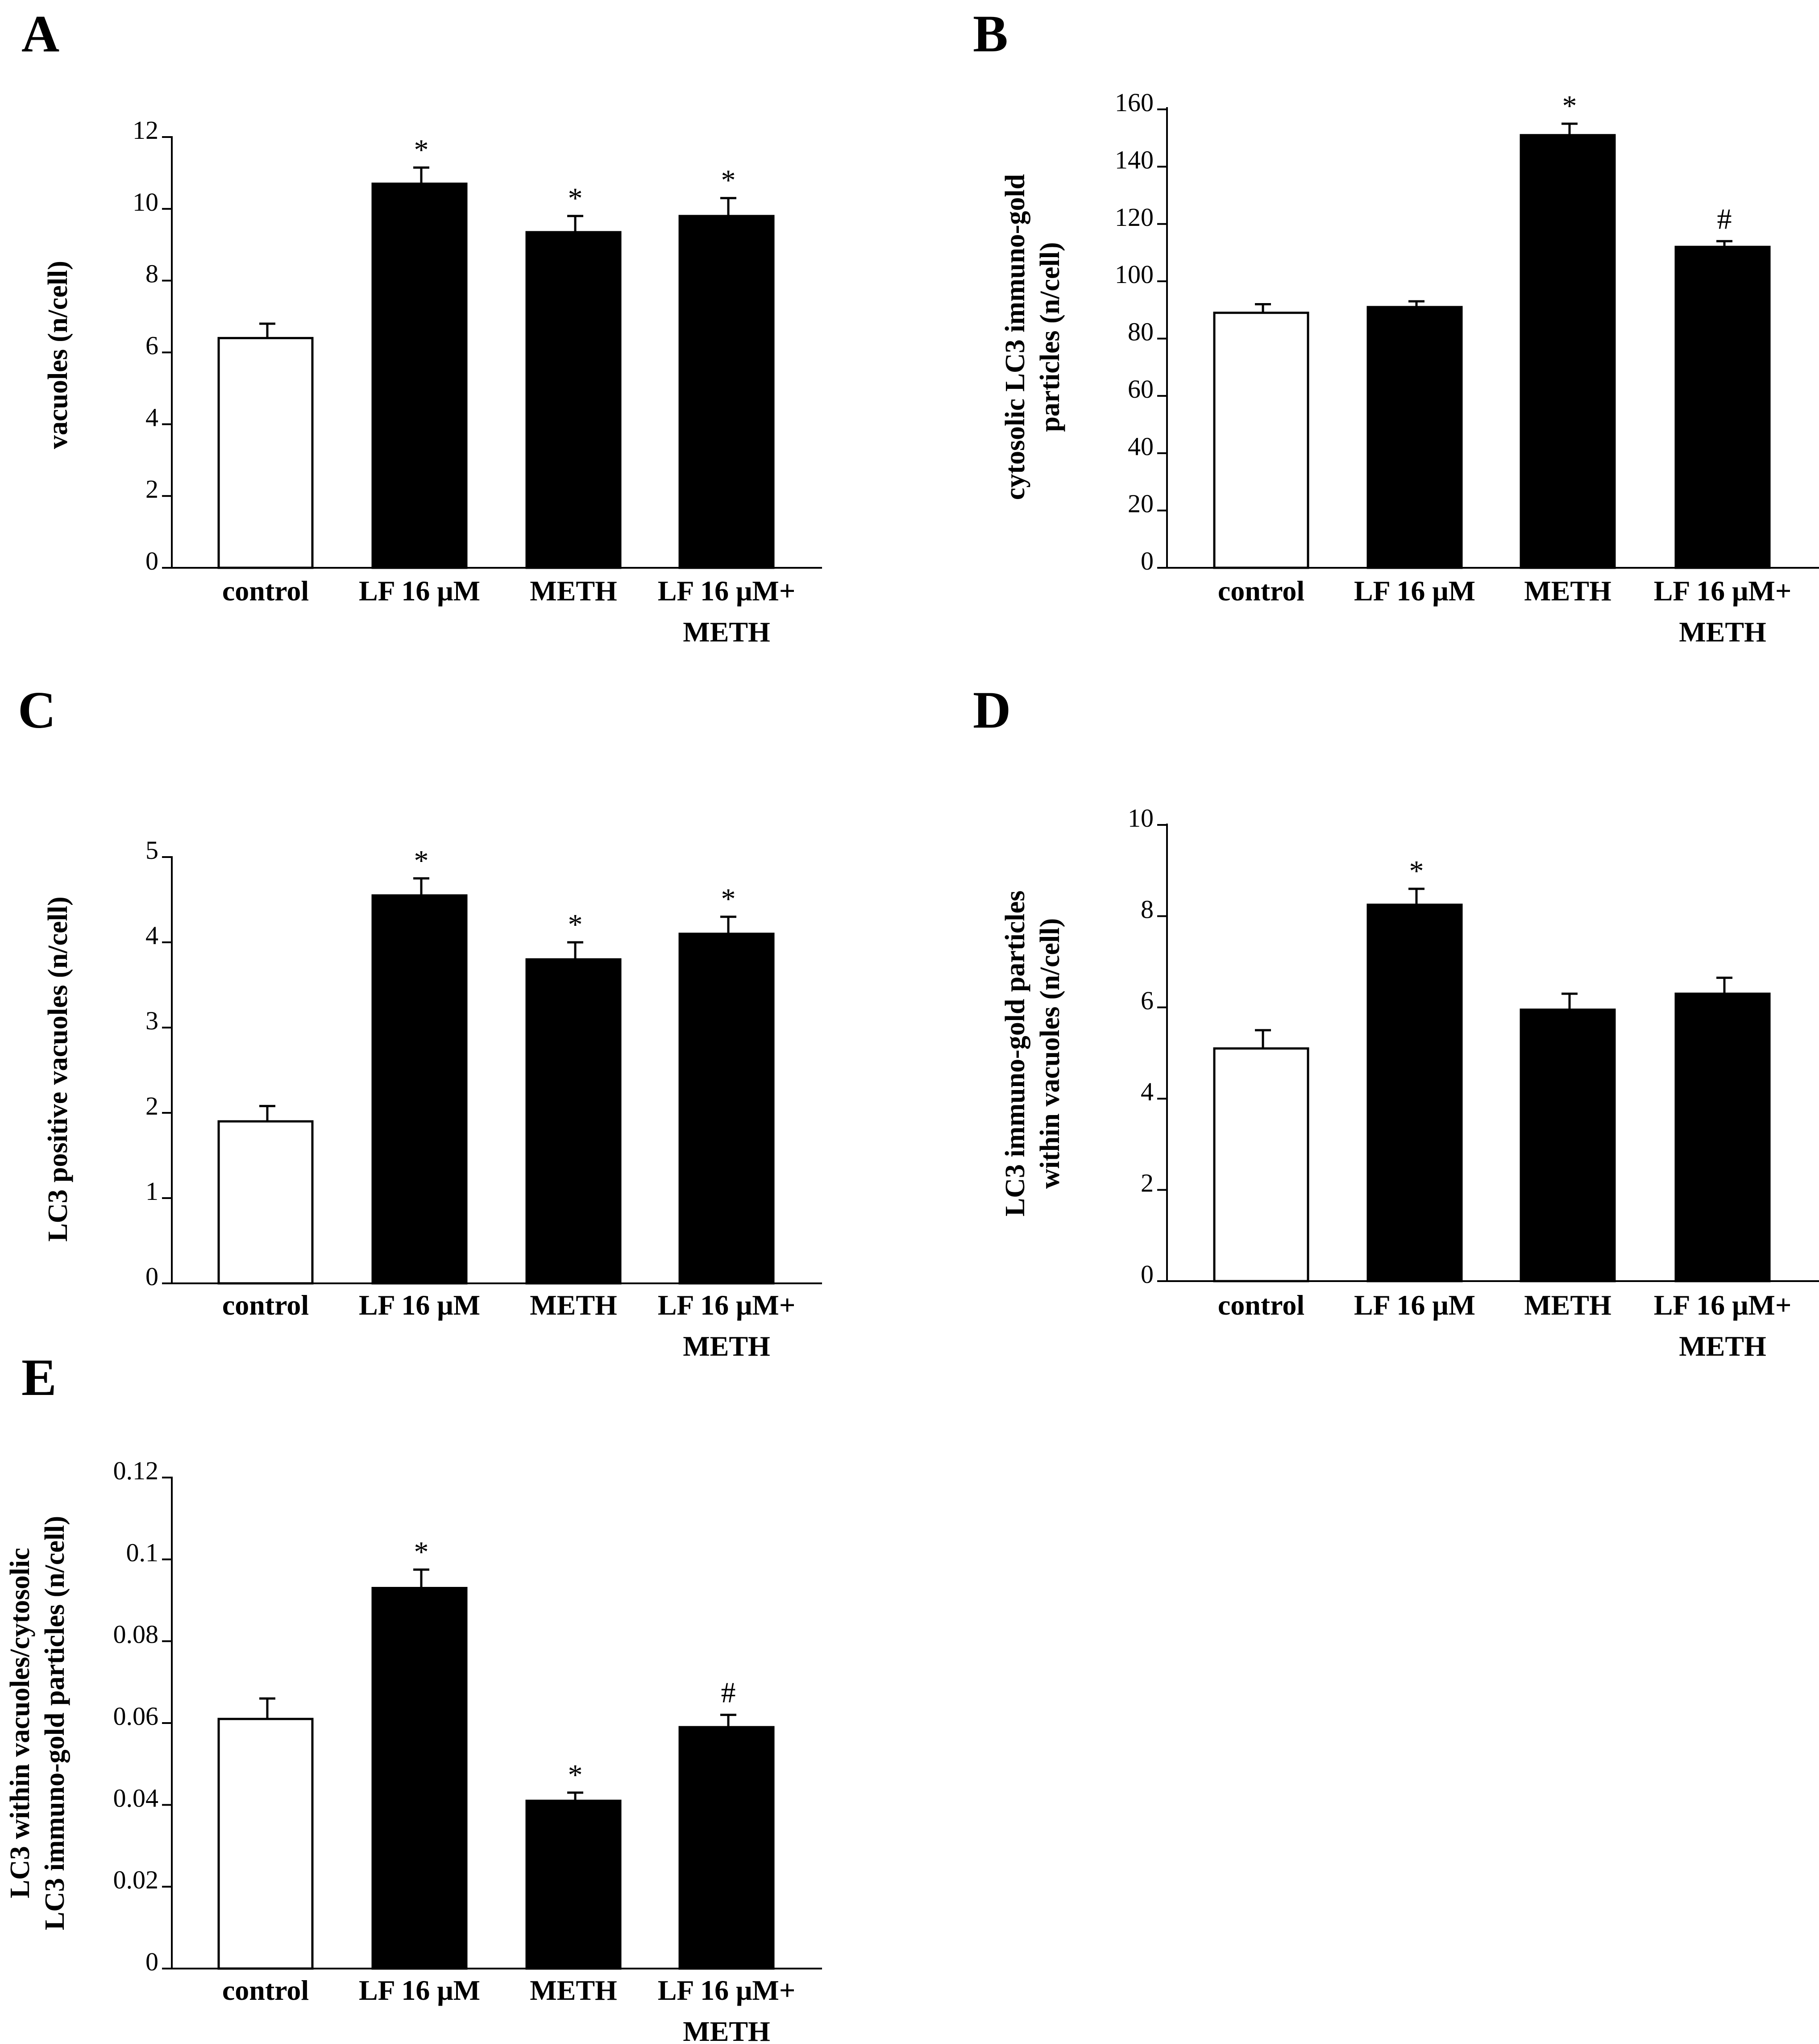 This screenshot has width=1819, height=2044. Describe the element at coordinates (1135, 274) in the screenshot. I see `y-tick-label: 100` at that location.